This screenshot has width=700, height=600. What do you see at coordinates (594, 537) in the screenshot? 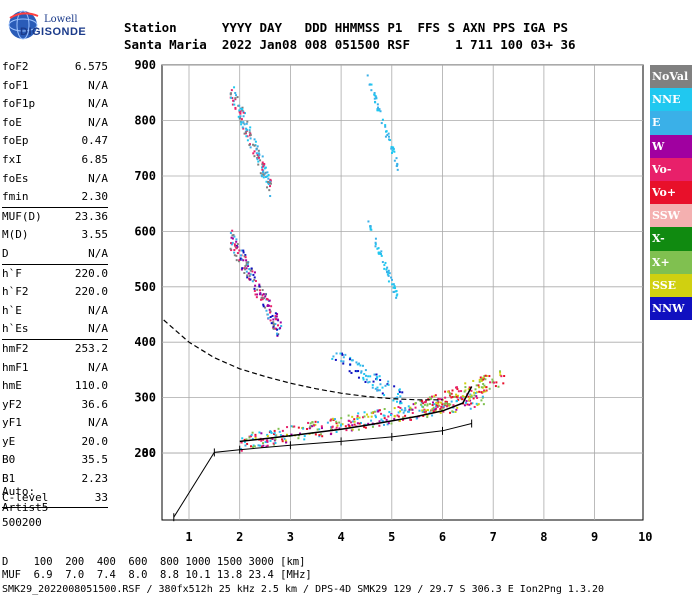
I see `x-tick-label: 9` at bounding box center [594, 537].